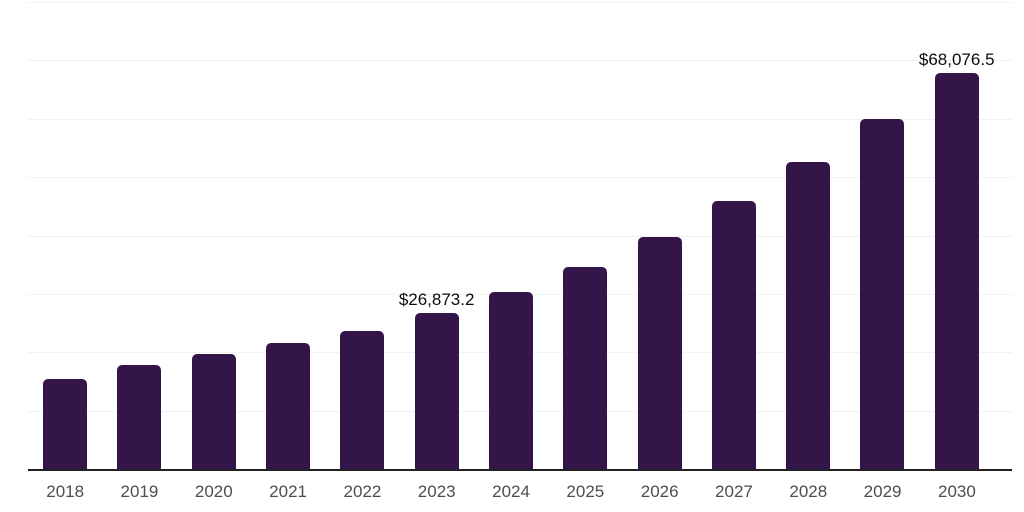 This screenshot has height=512, width=1024. Describe the element at coordinates (659, 491) in the screenshot. I see `x-tick-label-2026: 2026` at that location.